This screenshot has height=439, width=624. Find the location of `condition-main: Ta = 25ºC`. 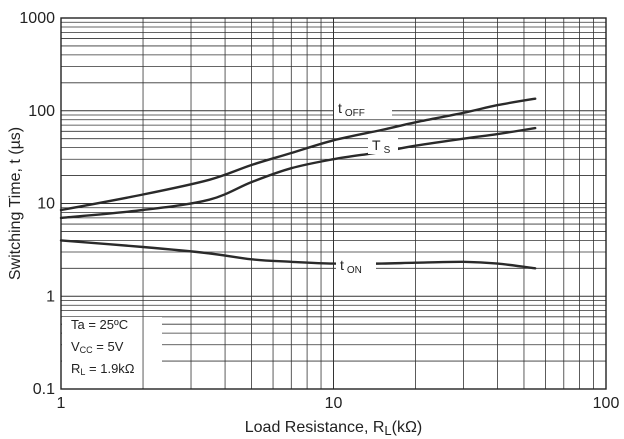

condition-main: Ta = 25ºC is located at coordinates (99, 324).